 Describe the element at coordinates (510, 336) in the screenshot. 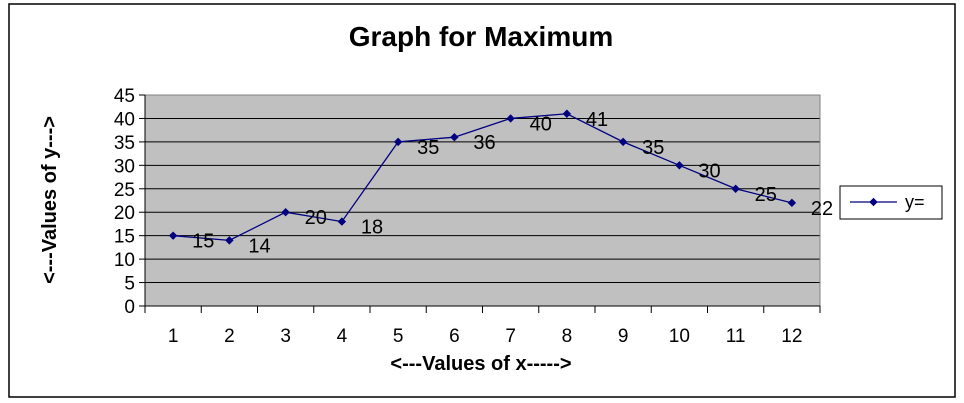

I see `x-tick-label: 7` at that location.